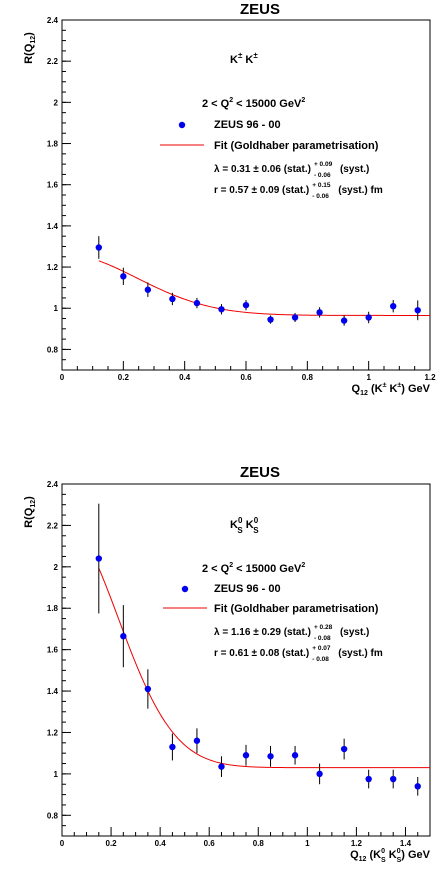 The width and height of the screenshot is (441, 892). What do you see at coordinates (320, 196) in the screenshot?
I see `r-result-syst-minus: - 0.06` at bounding box center [320, 196].